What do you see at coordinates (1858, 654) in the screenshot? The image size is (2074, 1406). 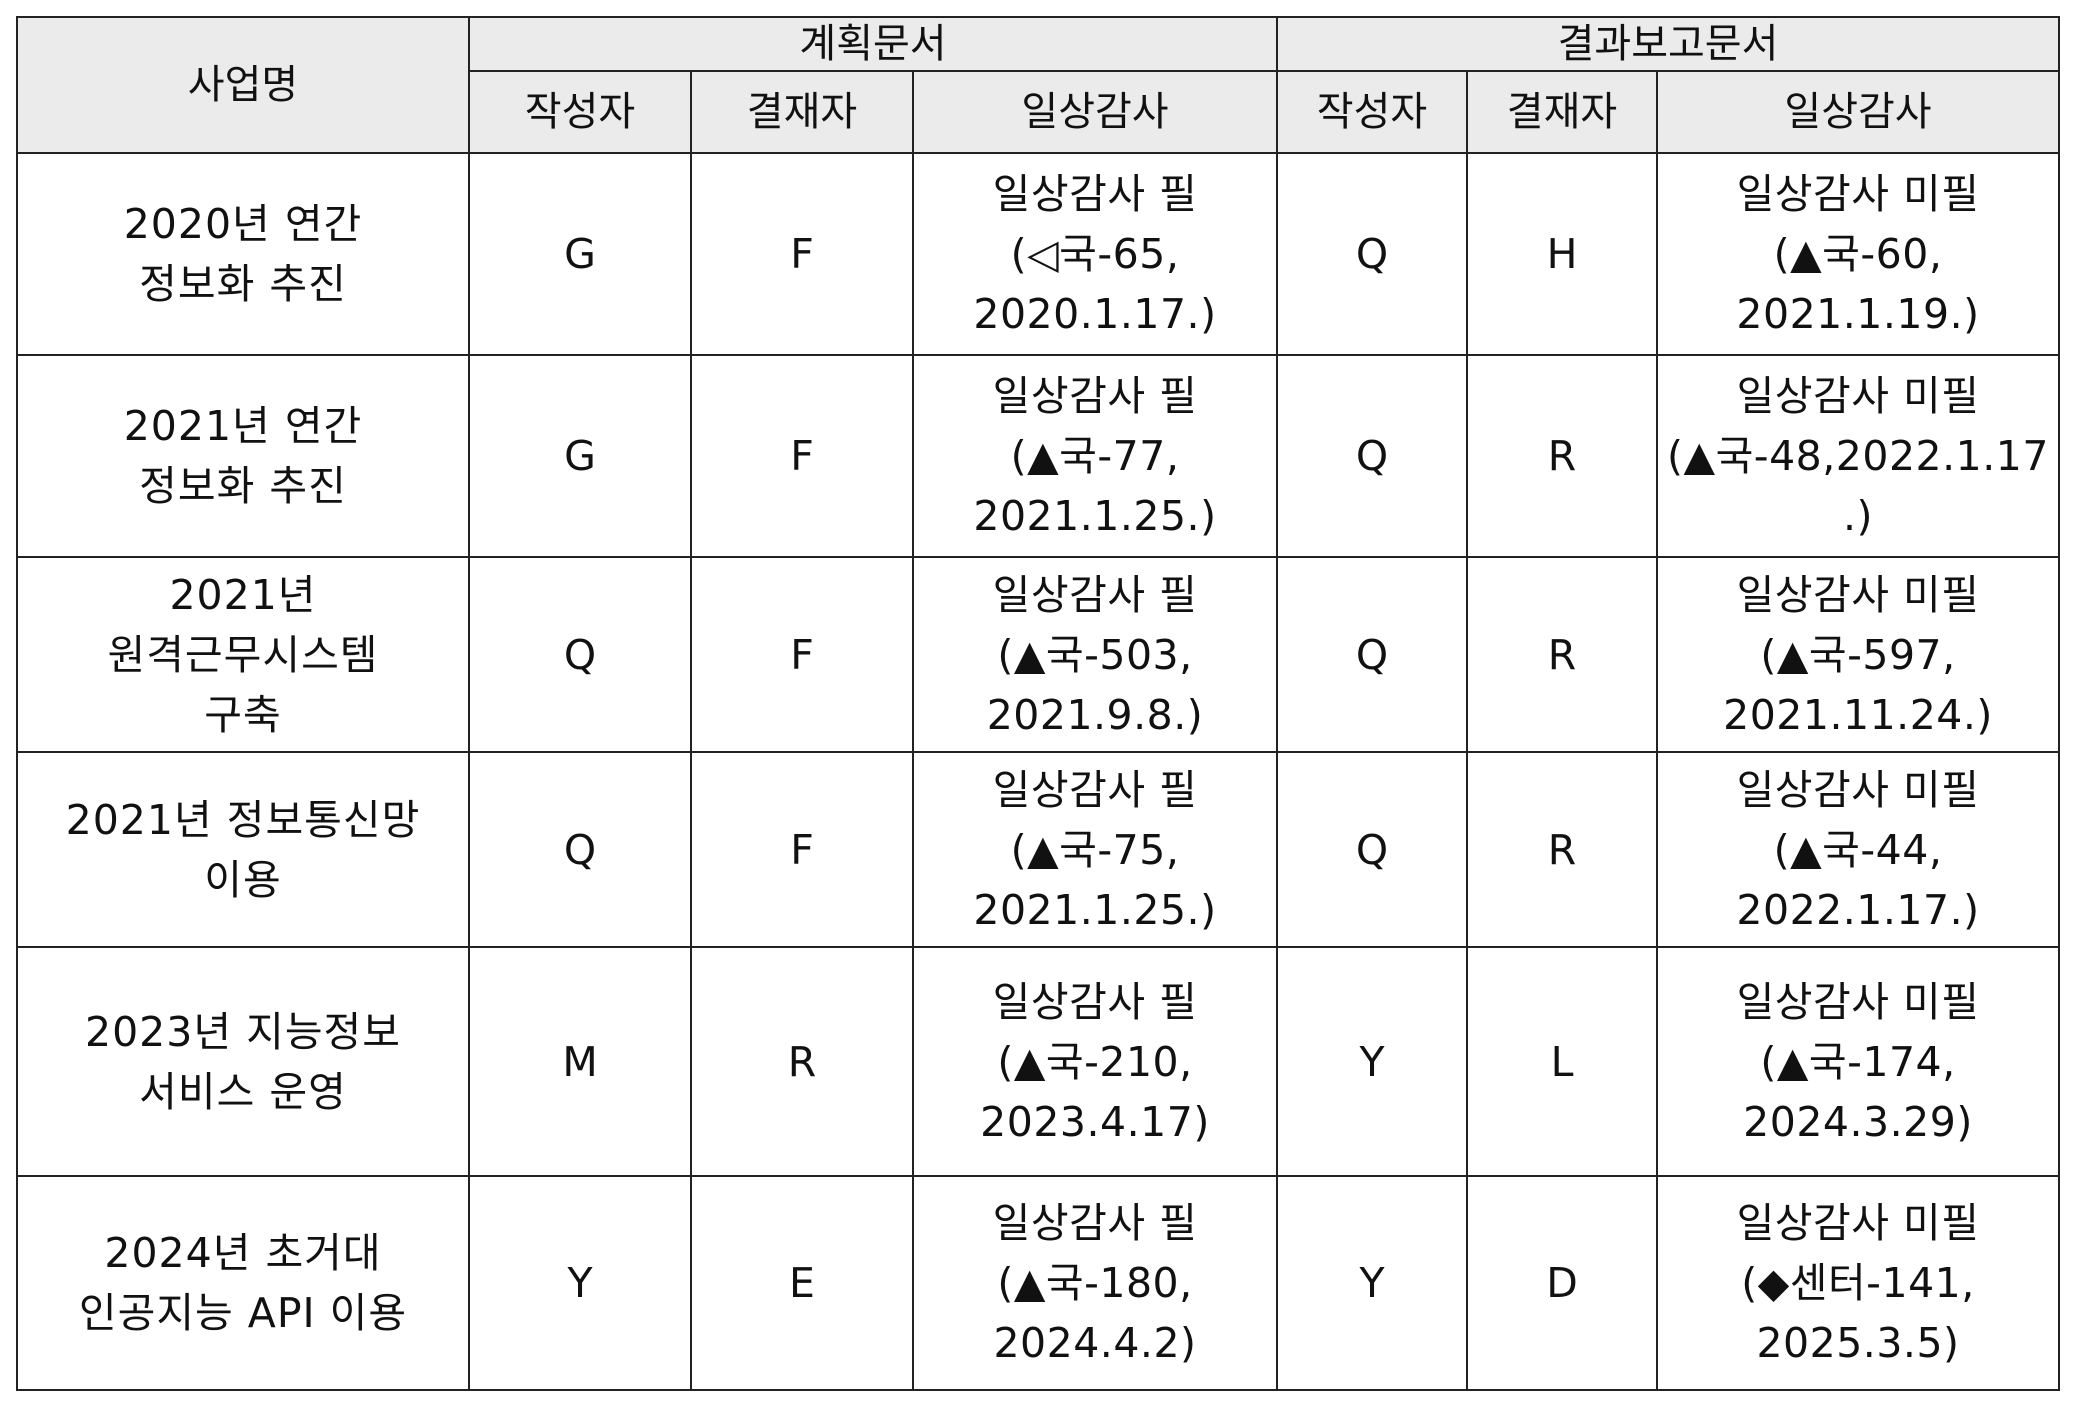 I see `result-audit-cell: 일상감사 미필 (▲국-597, 2021.11.24.)` at bounding box center [1858, 654].